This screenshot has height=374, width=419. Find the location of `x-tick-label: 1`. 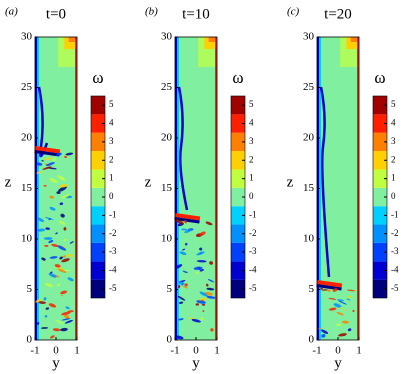

x-tick-label: 1 is located at coordinates (359, 351).